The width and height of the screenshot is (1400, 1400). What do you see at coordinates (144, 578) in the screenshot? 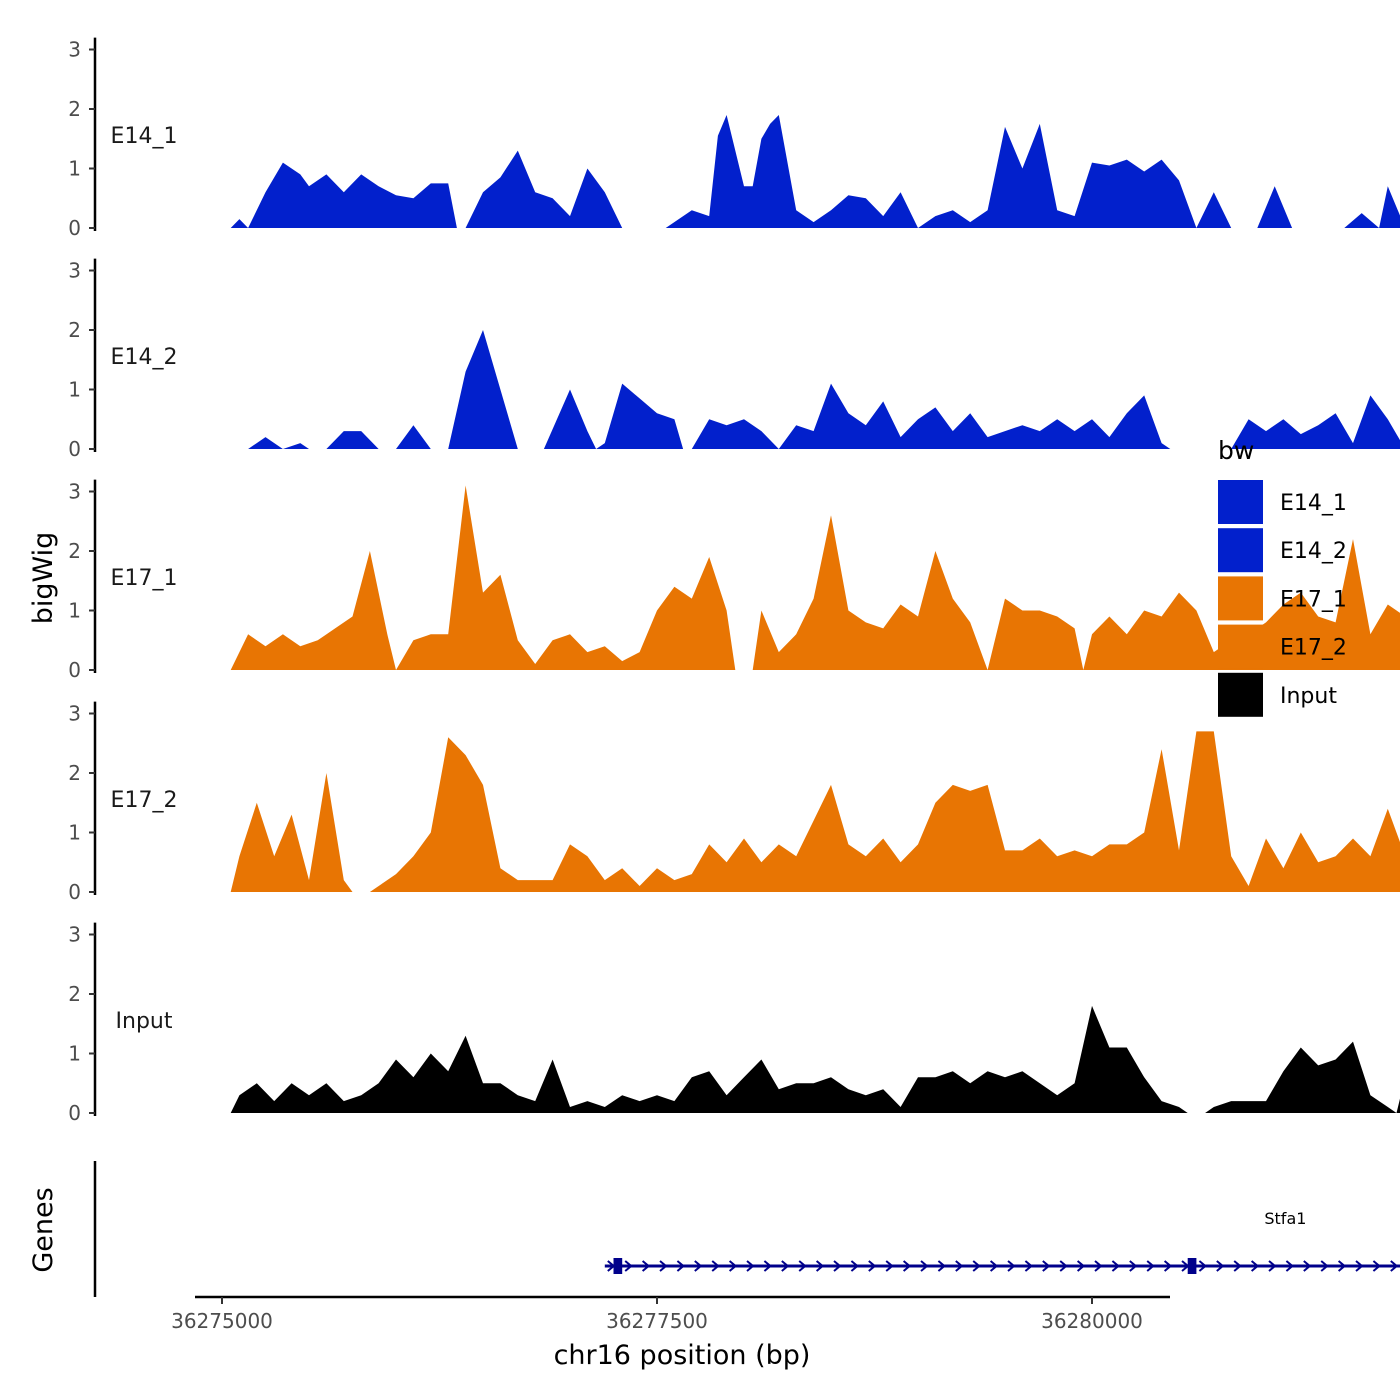
I see `track-label-E17_1: E17_1` at bounding box center [144, 578].